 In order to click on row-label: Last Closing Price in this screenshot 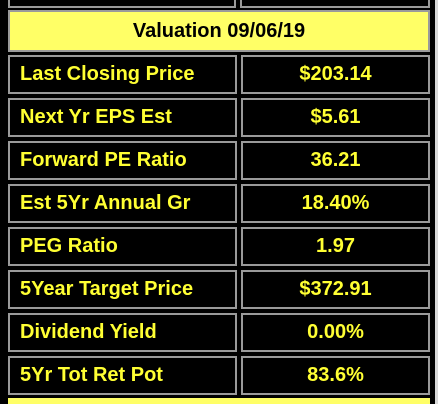, I will do `click(122, 74)`.